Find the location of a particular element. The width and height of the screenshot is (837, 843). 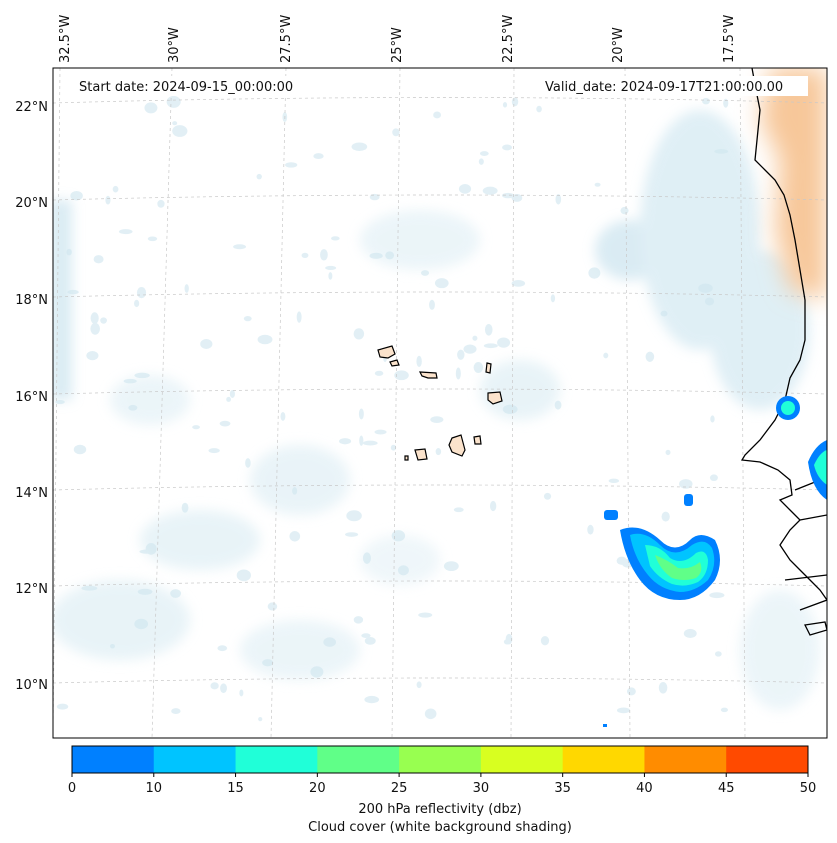

coastline is located at coordinates (783, 352).